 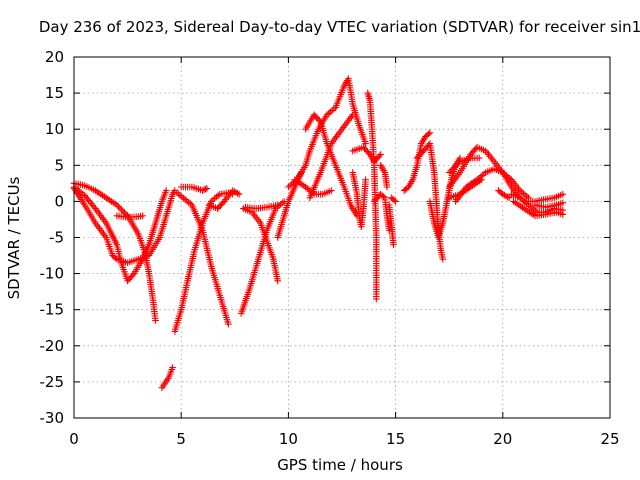 I want to click on x-tick-label: 0, so click(x=74, y=439).